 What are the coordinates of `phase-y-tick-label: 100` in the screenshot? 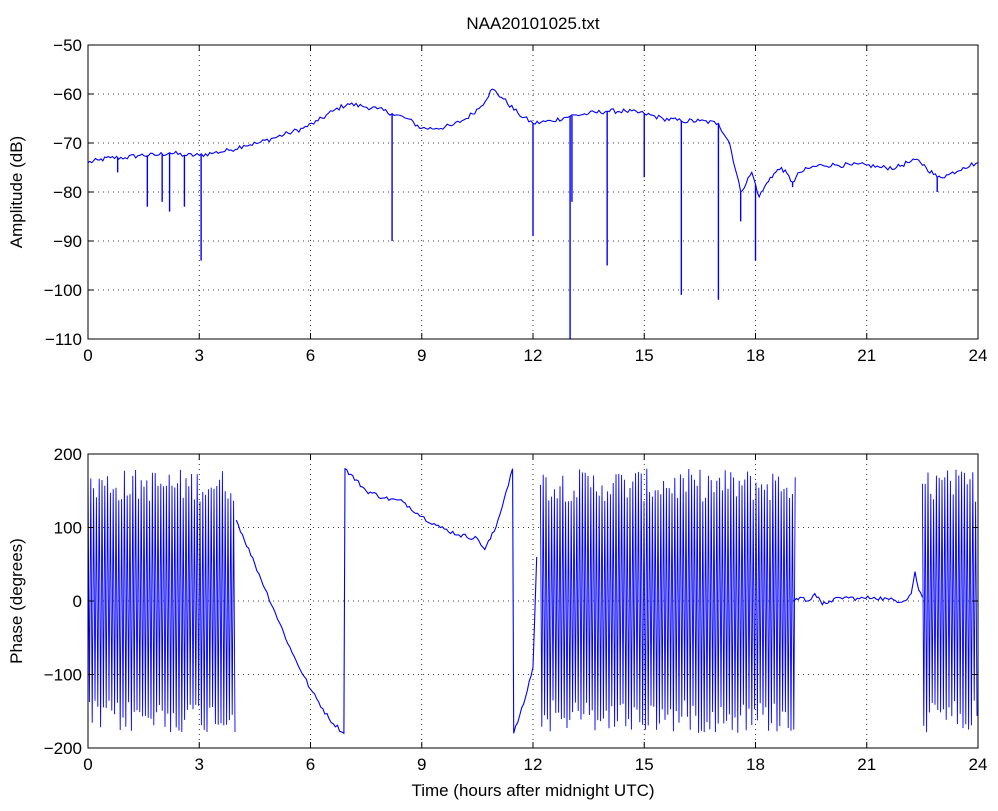 It's located at (68, 528).